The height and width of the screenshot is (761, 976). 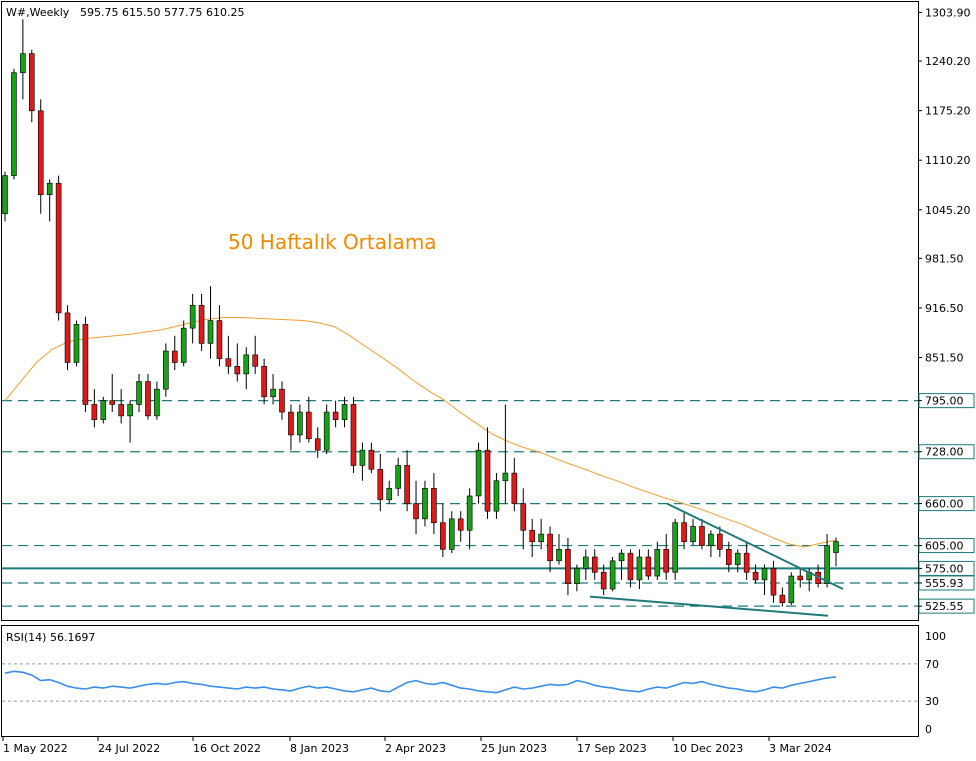 What do you see at coordinates (35, 748) in the screenshot?
I see `x-tick-label: 1 May 2022` at bounding box center [35, 748].